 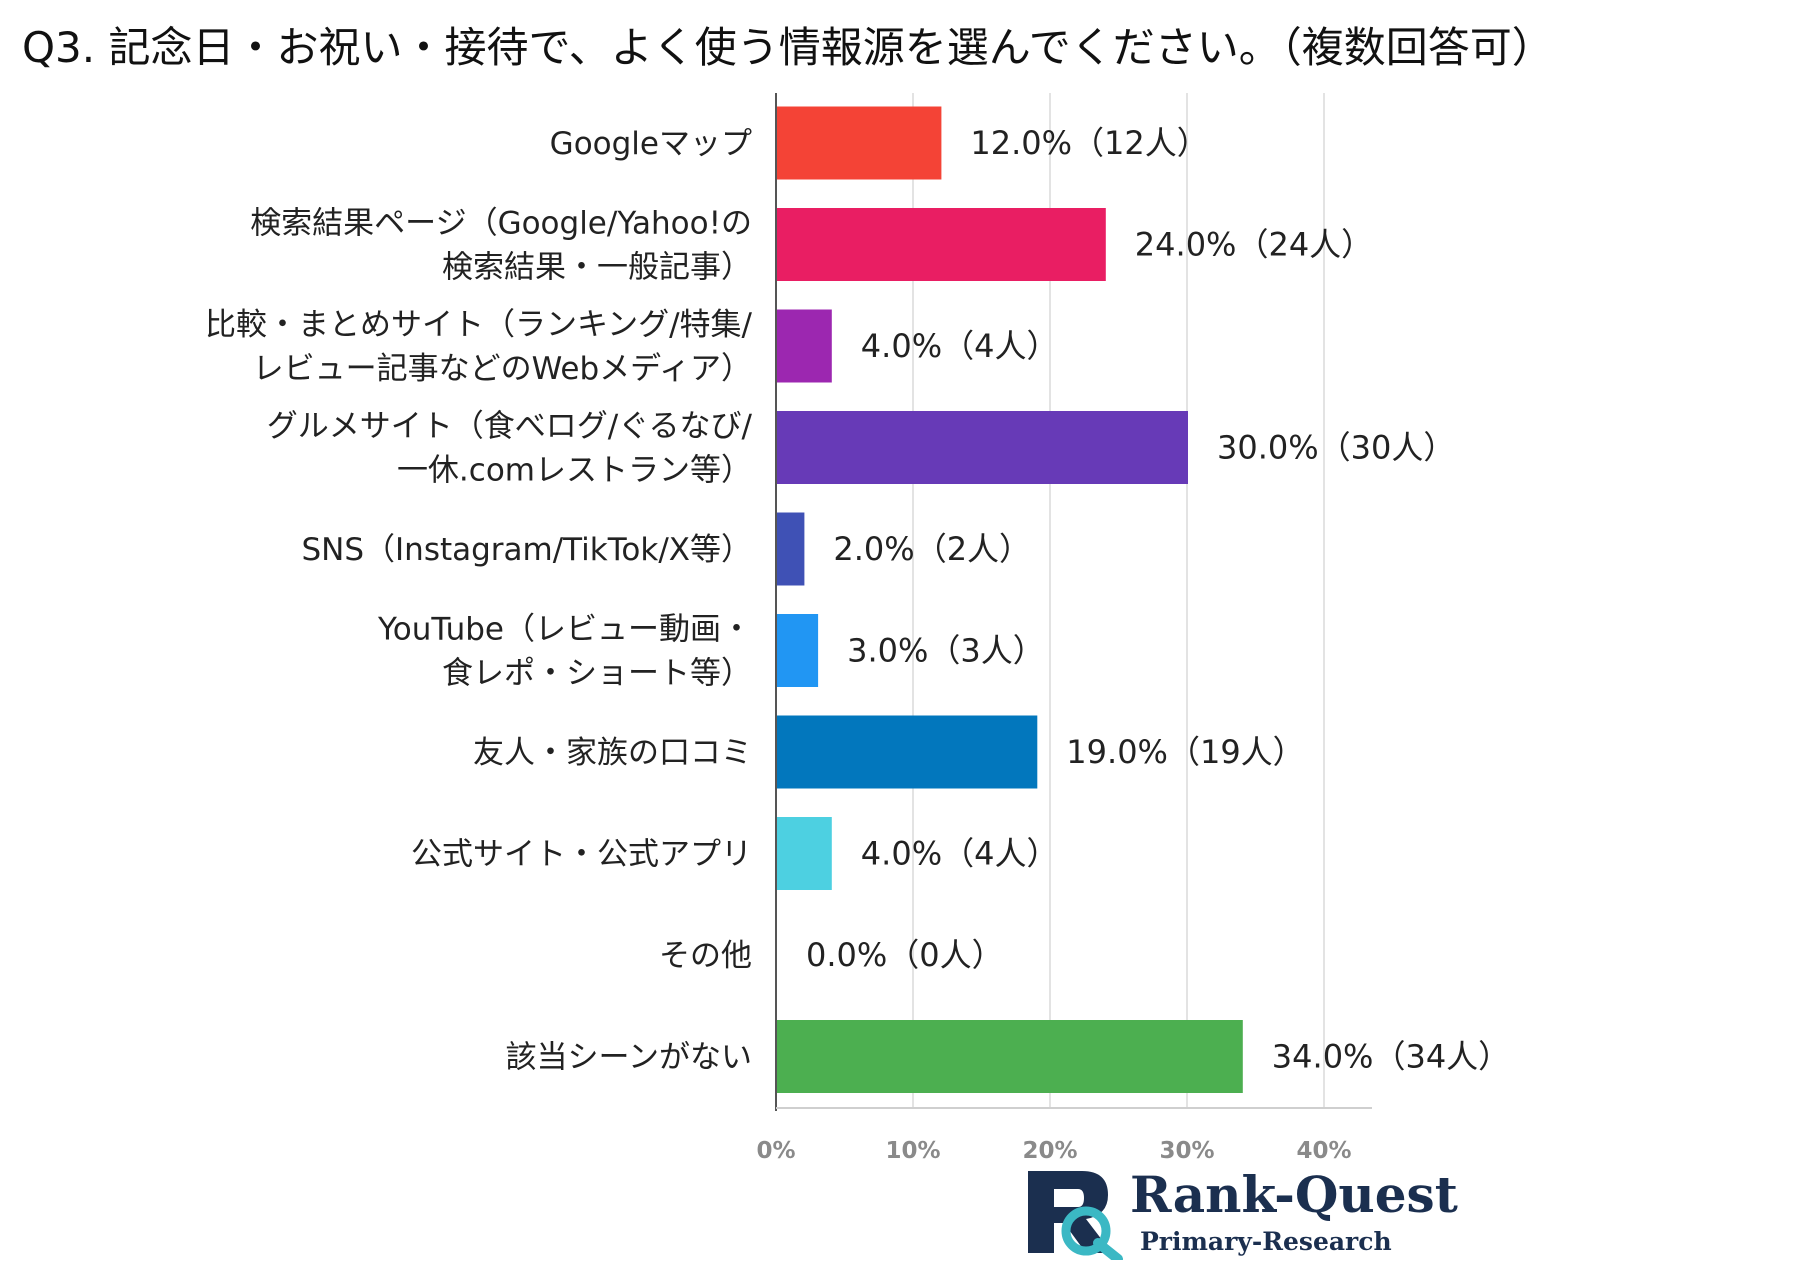 I want to click on category-label-line: その他, so click(x=705, y=956).